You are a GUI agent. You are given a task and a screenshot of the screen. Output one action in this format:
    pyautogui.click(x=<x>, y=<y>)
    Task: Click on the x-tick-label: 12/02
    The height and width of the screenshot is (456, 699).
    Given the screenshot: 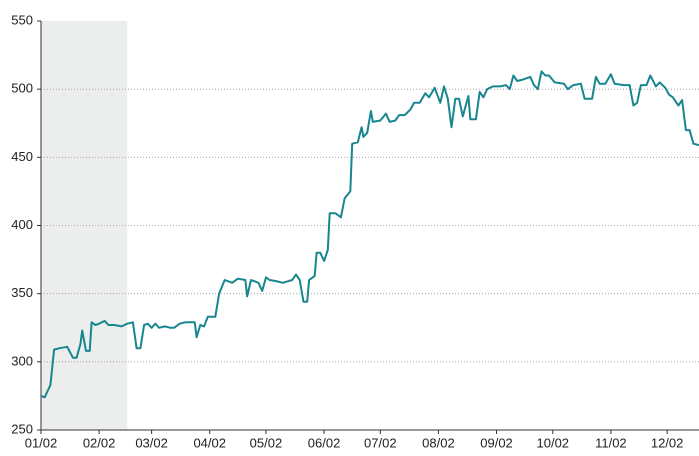 What is the action you would take?
    pyautogui.click(x=667, y=442)
    